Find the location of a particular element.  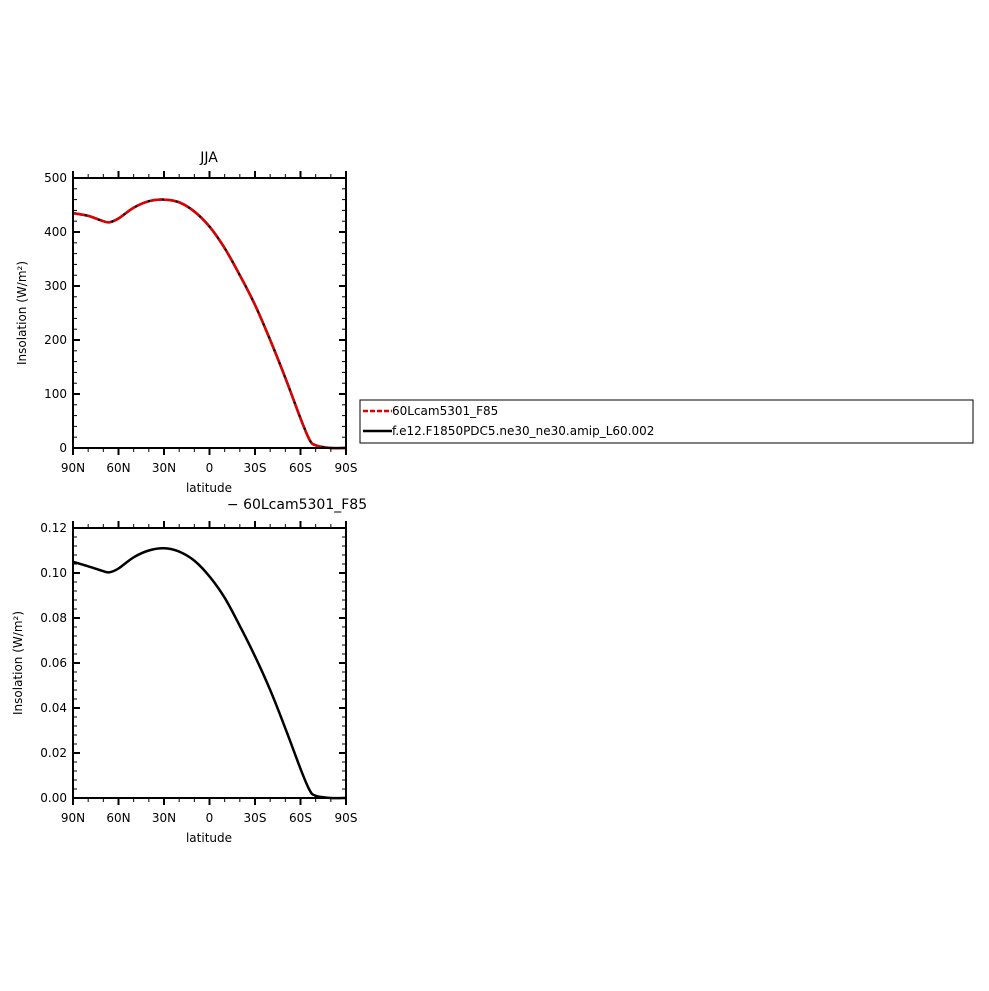

bottom-panel-xlabel: latitude is located at coordinates (209, 838).